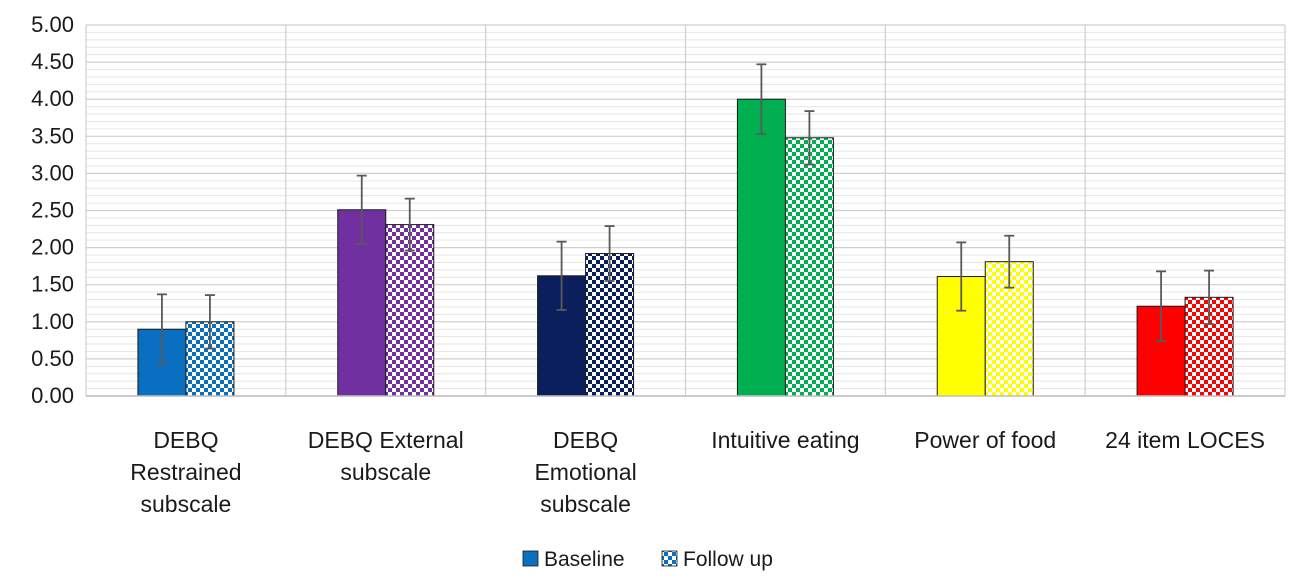 The height and width of the screenshot is (582, 1289). Describe the element at coordinates (52, 247) in the screenshot. I see `y-tick-label: 2.00` at that location.